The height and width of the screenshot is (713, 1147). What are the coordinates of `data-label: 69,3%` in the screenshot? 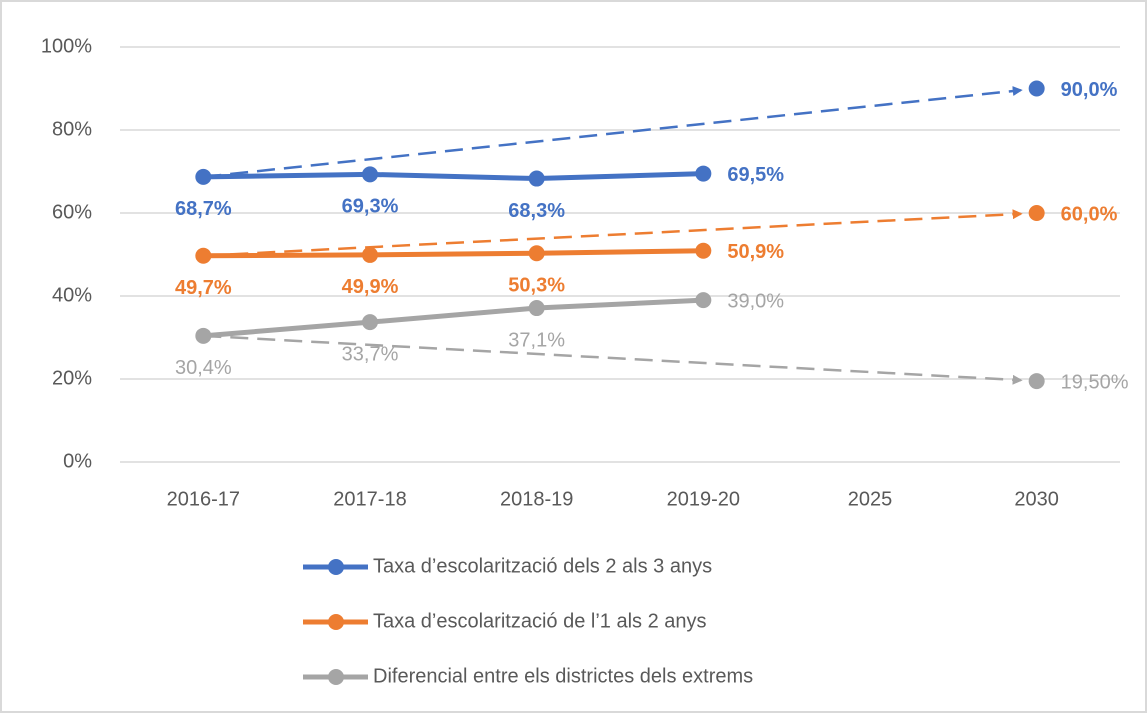 It's located at (370, 207).